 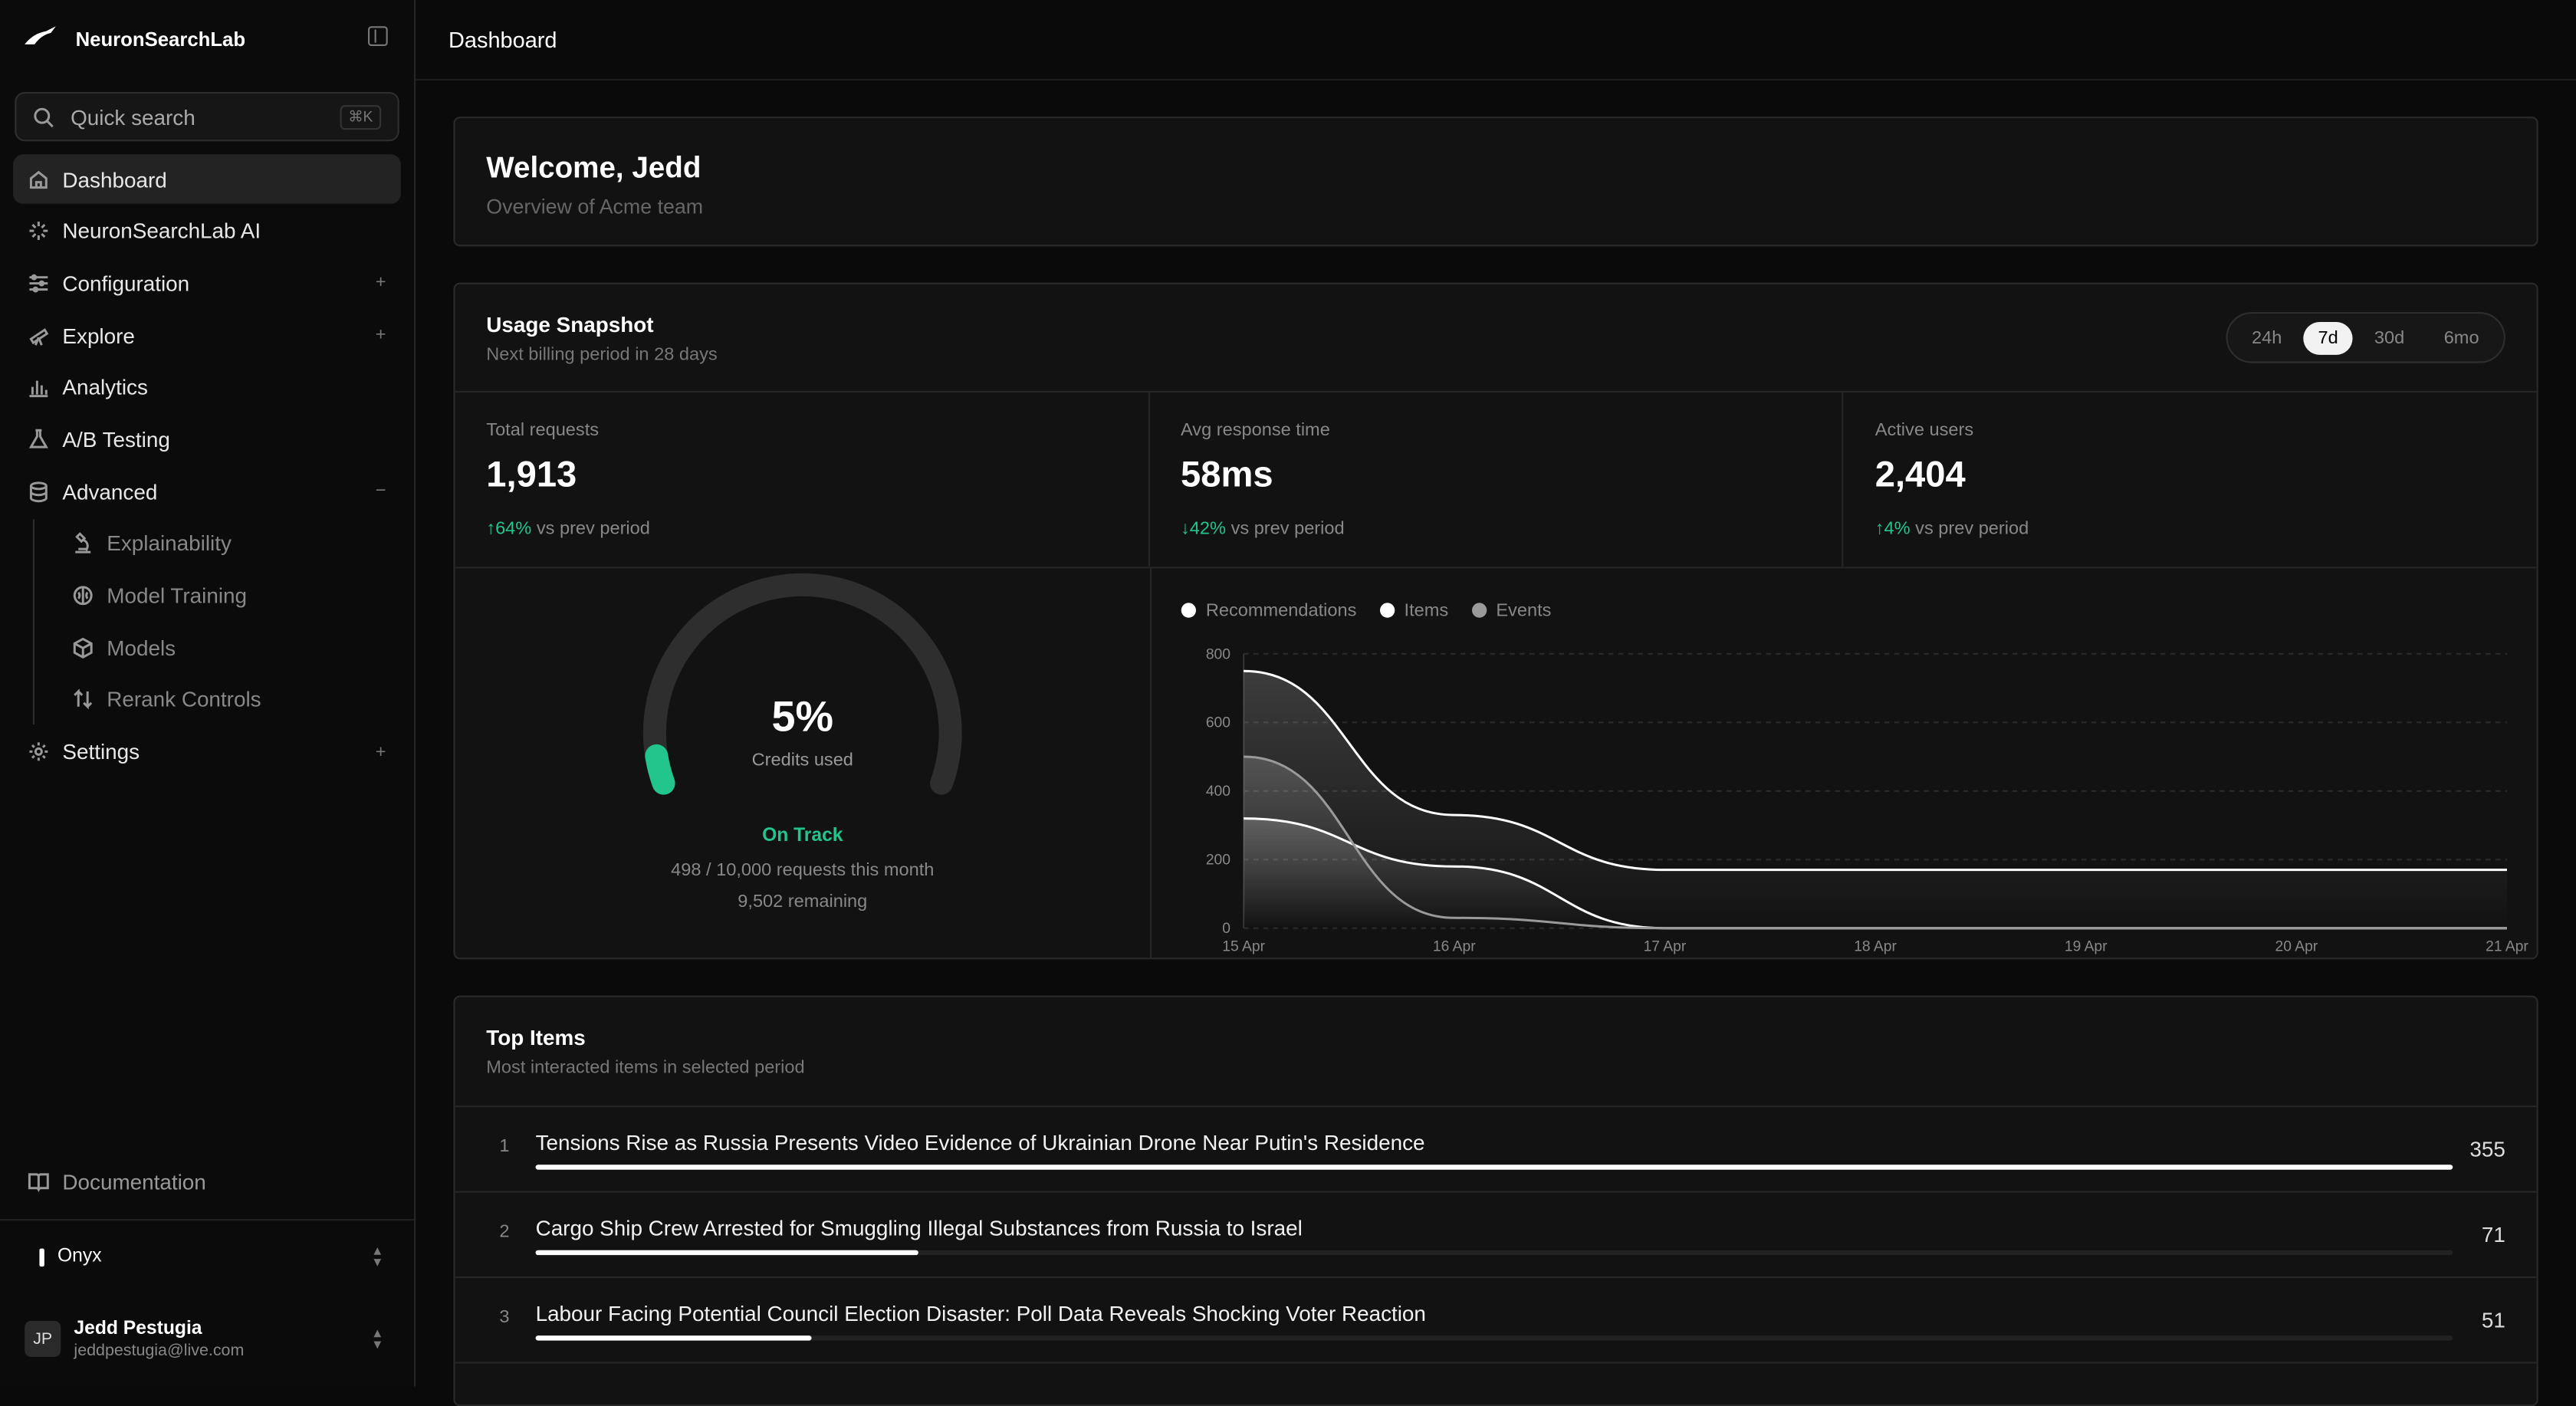 I want to click on welcome-card: Welcome, Jedd Overview of Acme team, so click(x=1496, y=182).